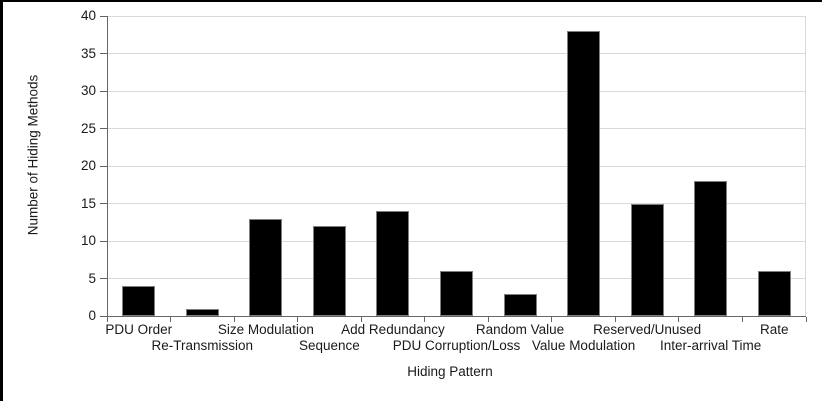 The width and height of the screenshot is (822, 401). I want to click on bar-size-modulation, so click(266, 267).